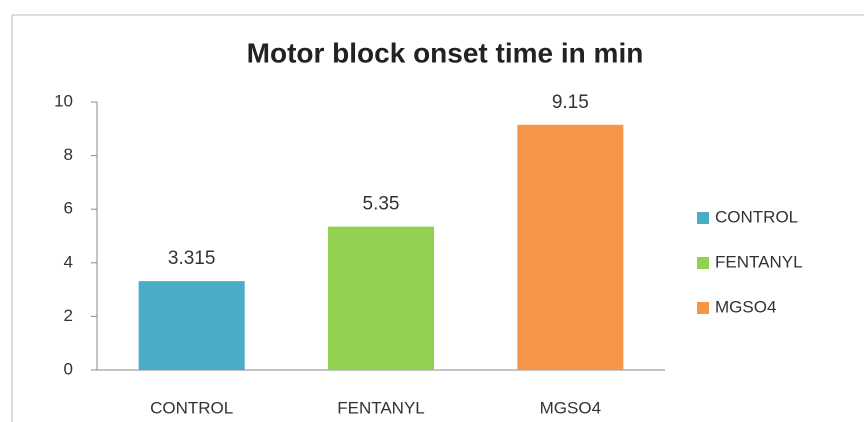 This screenshot has height=422, width=864. Describe the element at coordinates (381, 204) in the screenshot. I see `data-label: 5.35` at that location.